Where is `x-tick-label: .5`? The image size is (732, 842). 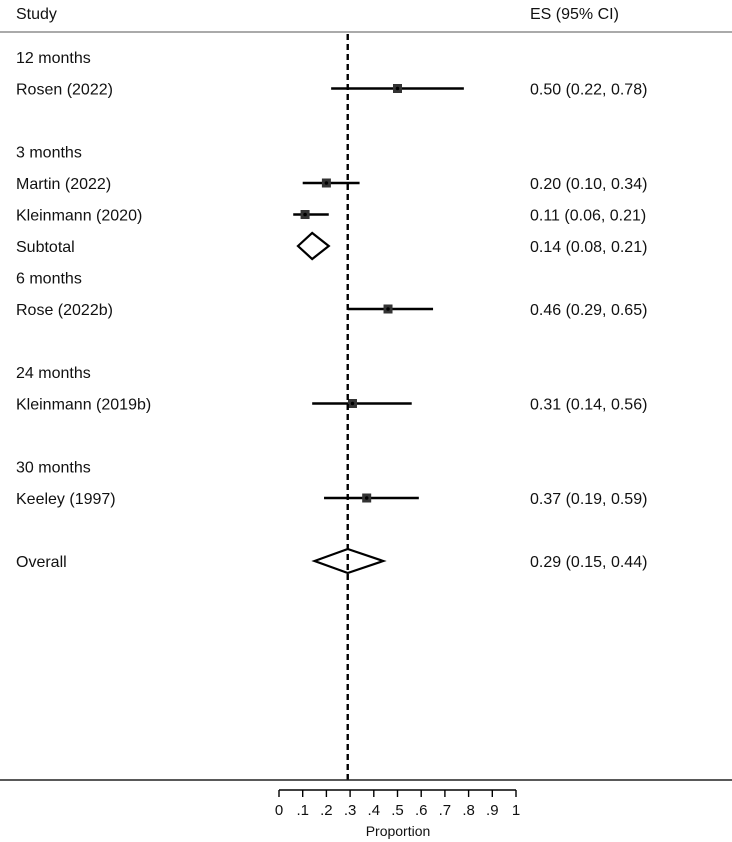 x-tick-label: .5 is located at coordinates (397, 810).